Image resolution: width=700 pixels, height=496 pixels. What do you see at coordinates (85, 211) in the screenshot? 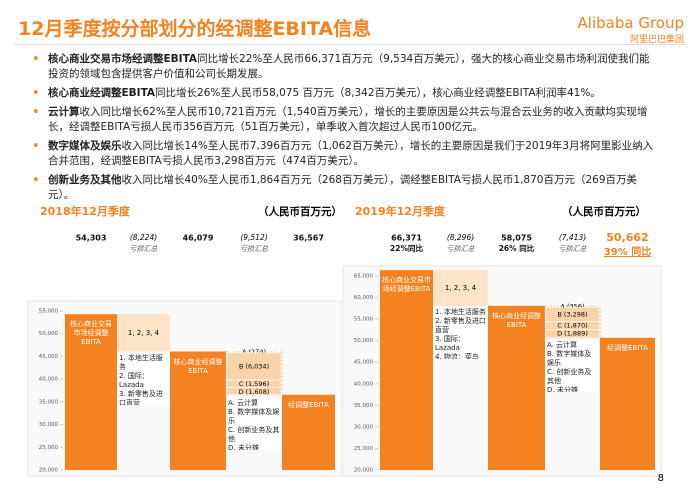
I see `chart-title: 2018年12月季度` at bounding box center [85, 211].